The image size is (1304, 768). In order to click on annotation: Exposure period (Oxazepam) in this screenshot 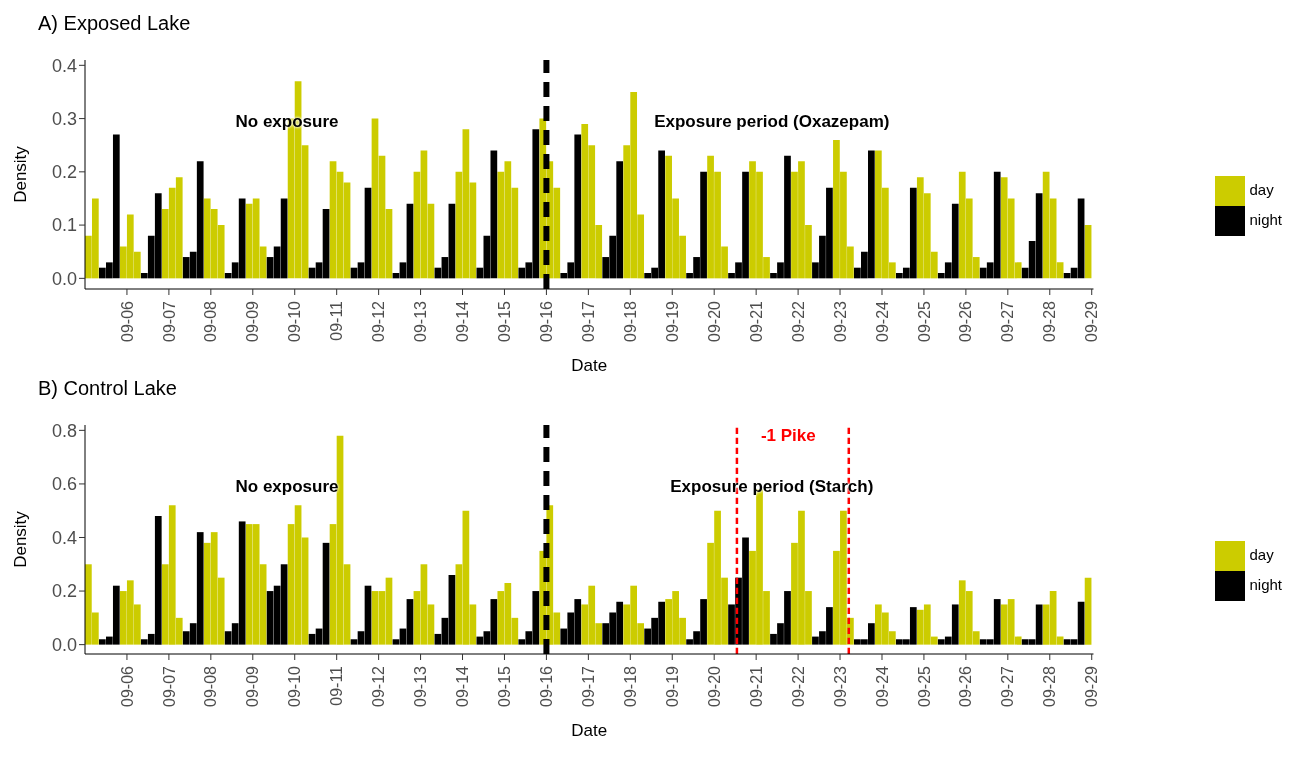, I will do `click(772, 121)`.